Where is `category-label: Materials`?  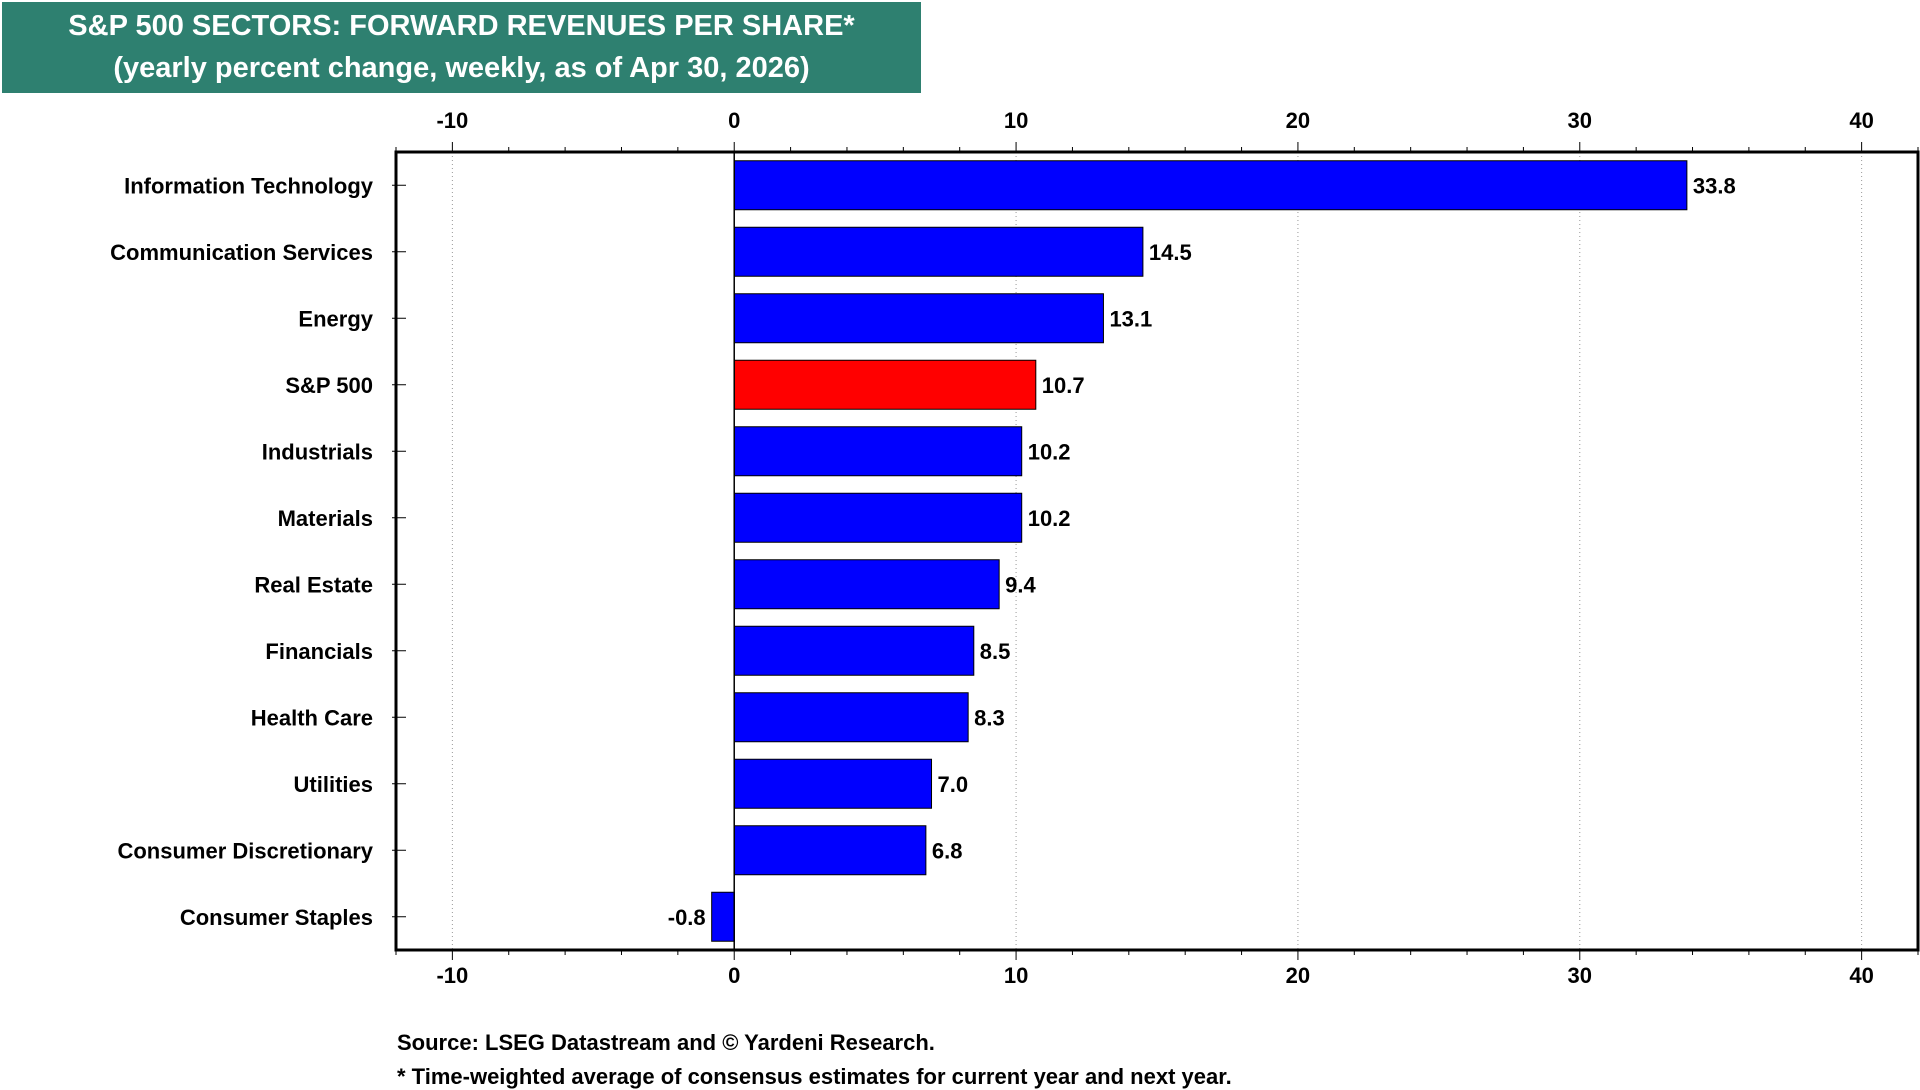 category-label: Materials is located at coordinates (325, 518).